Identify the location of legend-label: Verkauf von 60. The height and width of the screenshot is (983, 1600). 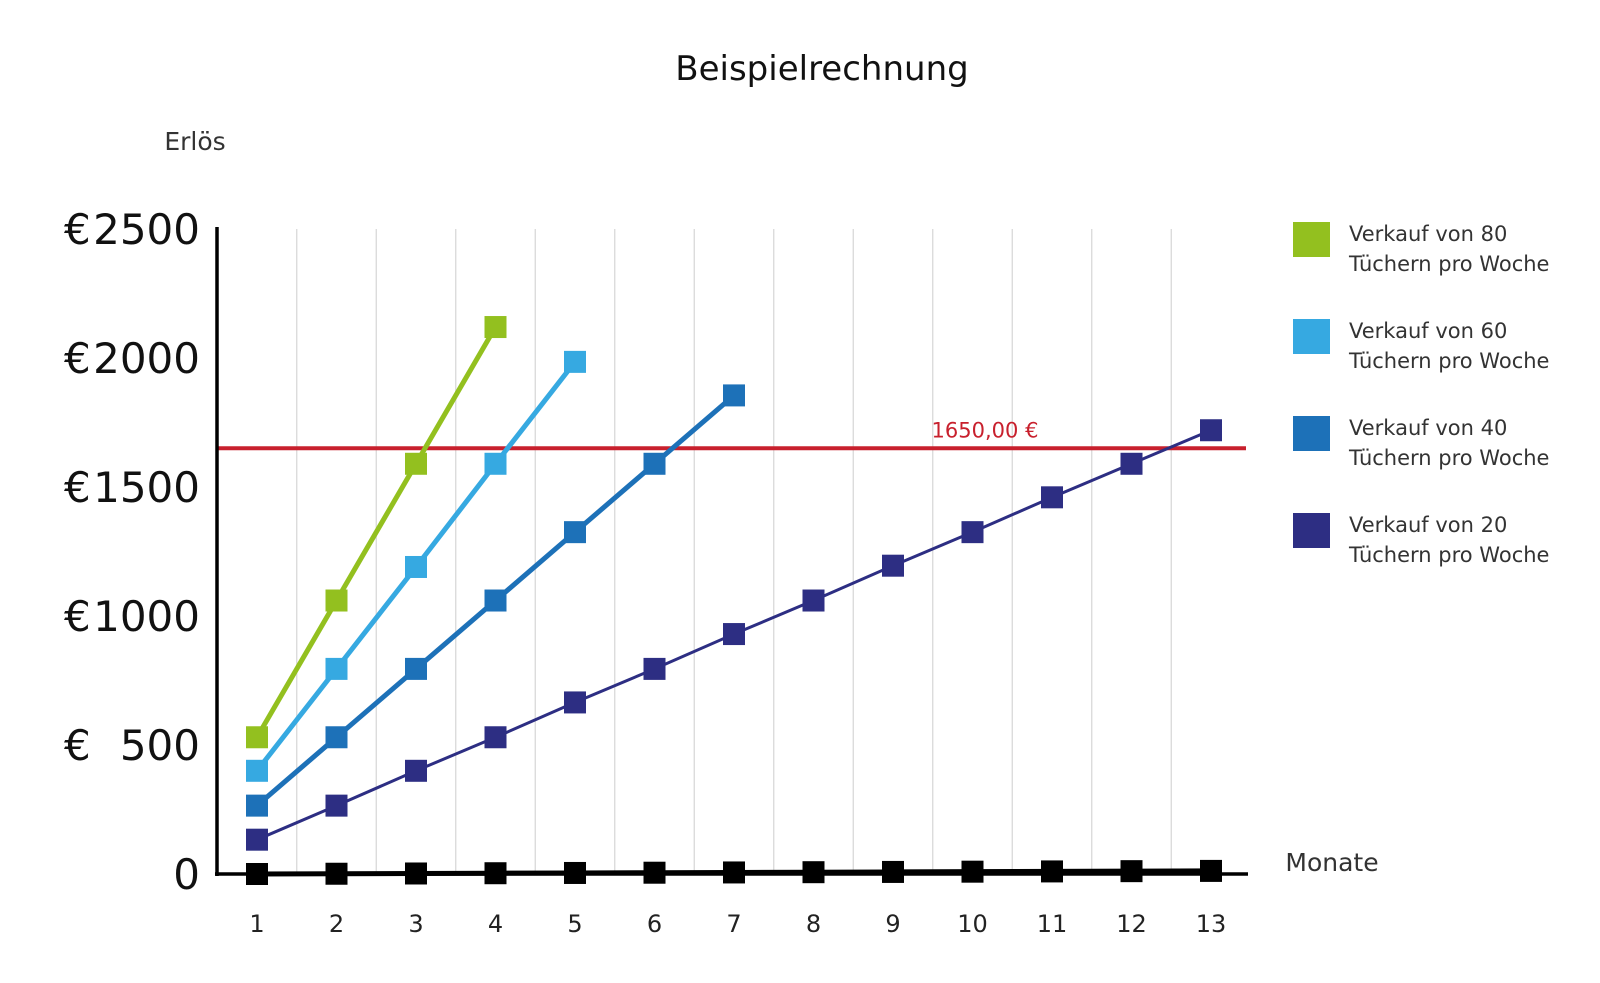
(1428, 331).